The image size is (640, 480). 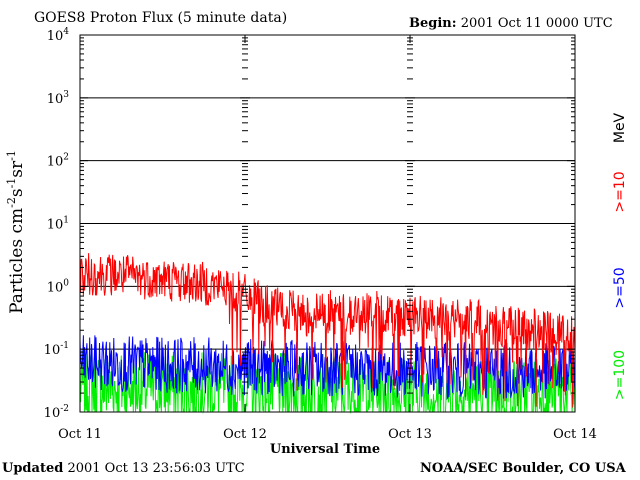 I want to click on legend-series-3: >=100, so click(x=620, y=375).